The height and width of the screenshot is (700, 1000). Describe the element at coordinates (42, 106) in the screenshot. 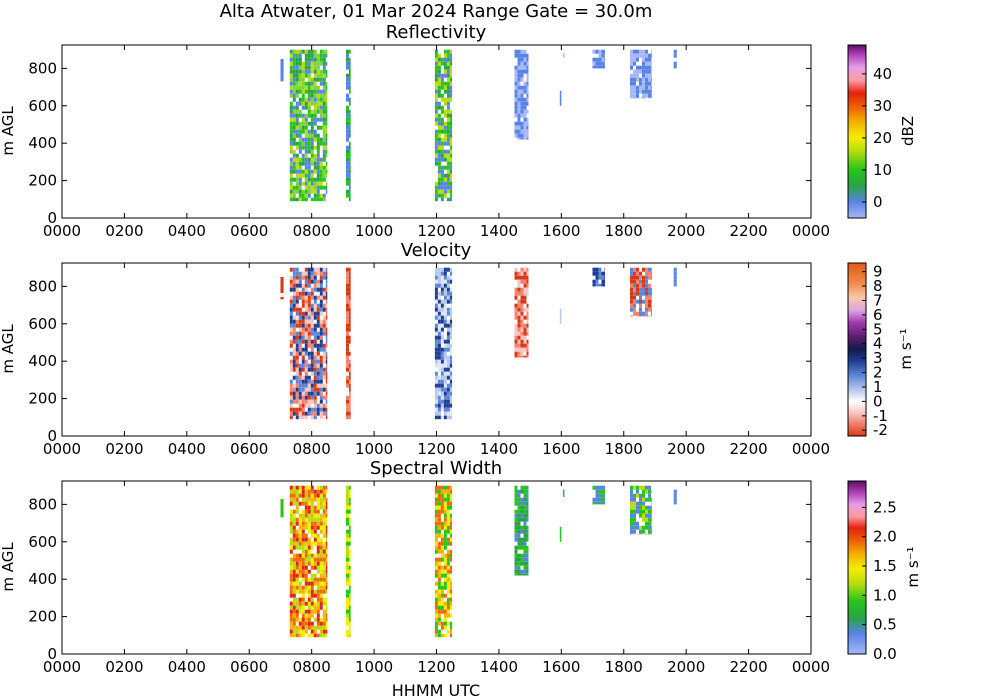

I see `reflectivity-y-tick-label: 600` at that location.